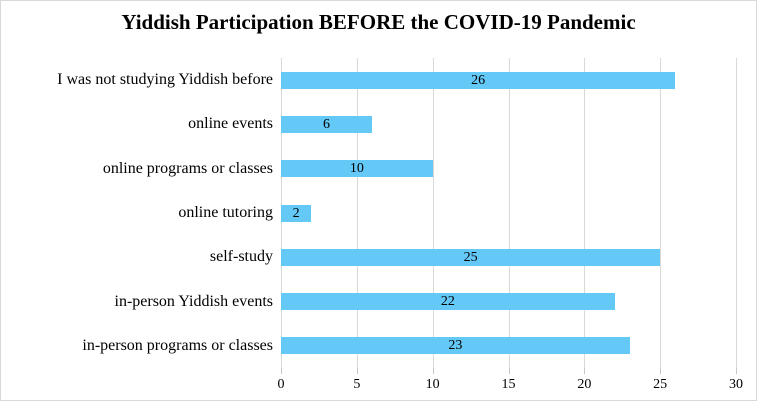  I want to click on x-axis-tick-label: 30, so click(736, 384).